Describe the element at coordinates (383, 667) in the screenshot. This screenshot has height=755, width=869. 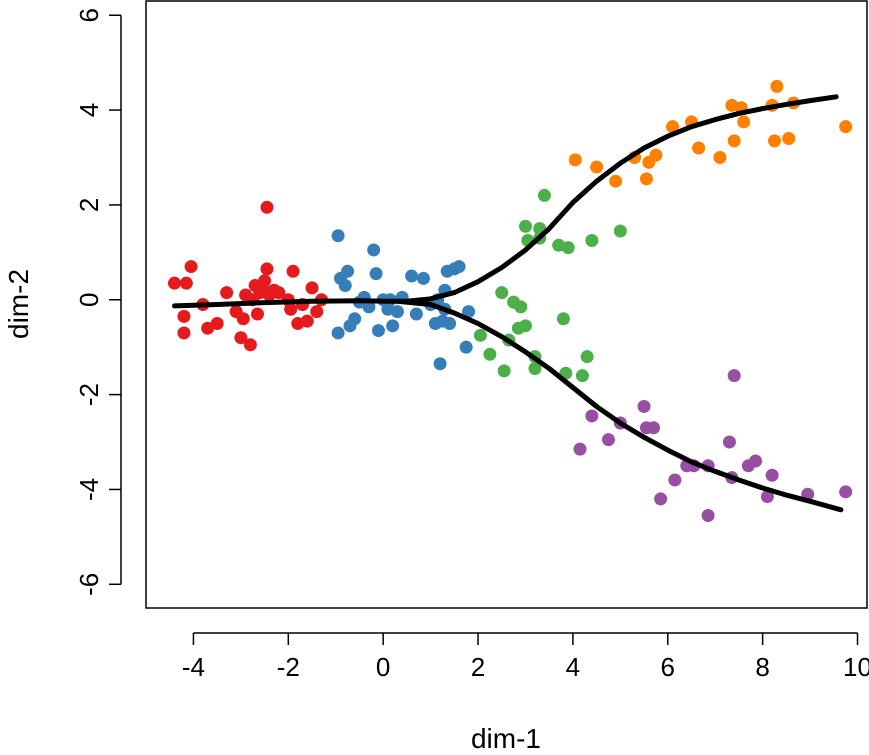
I see `x-tick-label: 0` at that location.